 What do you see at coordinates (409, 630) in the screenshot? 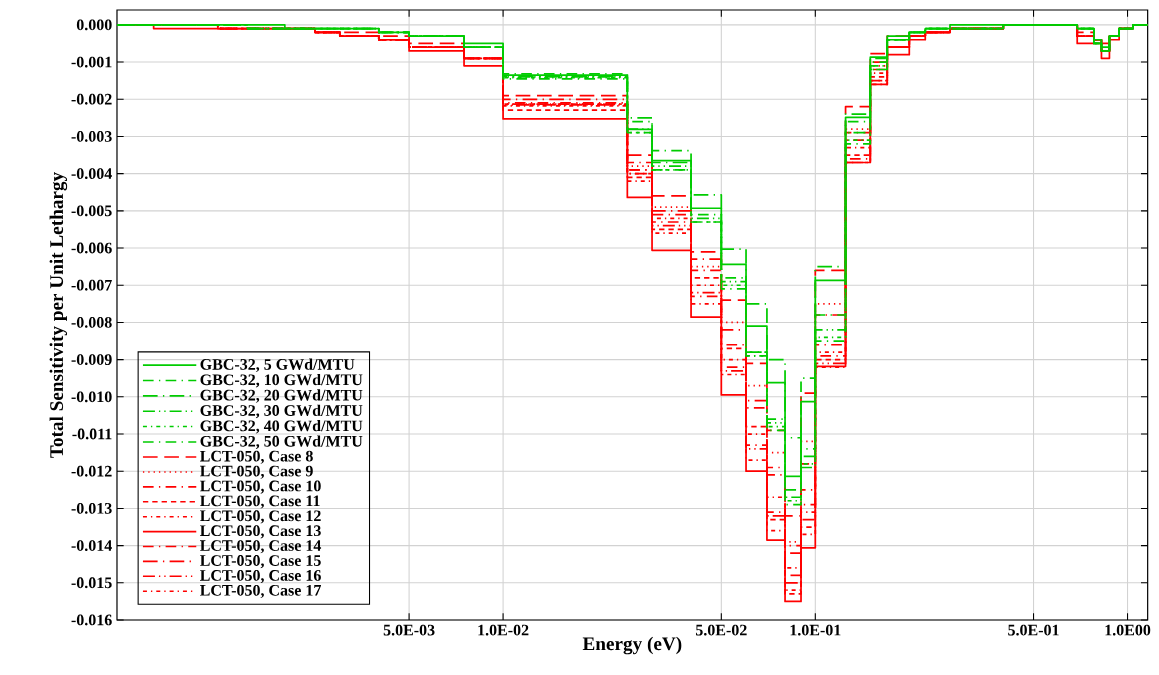
I see `x-tick-label: 5.0E-03` at bounding box center [409, 630].